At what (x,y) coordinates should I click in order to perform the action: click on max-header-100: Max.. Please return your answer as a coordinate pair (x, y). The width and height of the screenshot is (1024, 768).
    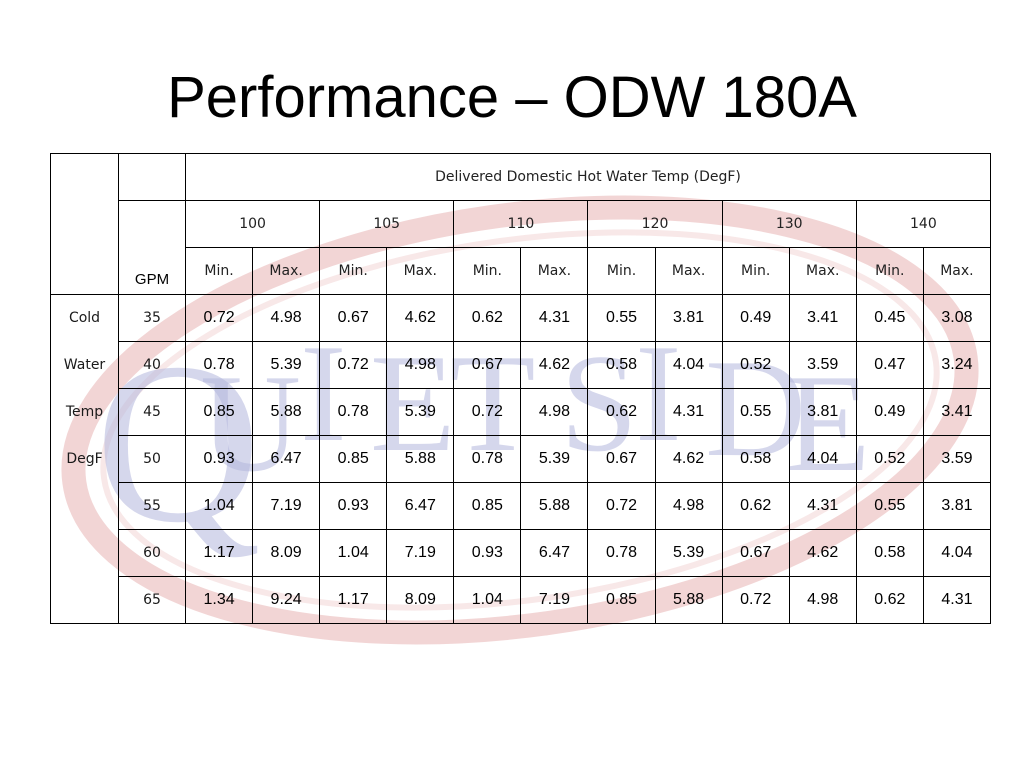
    Looking at the image, I should click on (286, 271).